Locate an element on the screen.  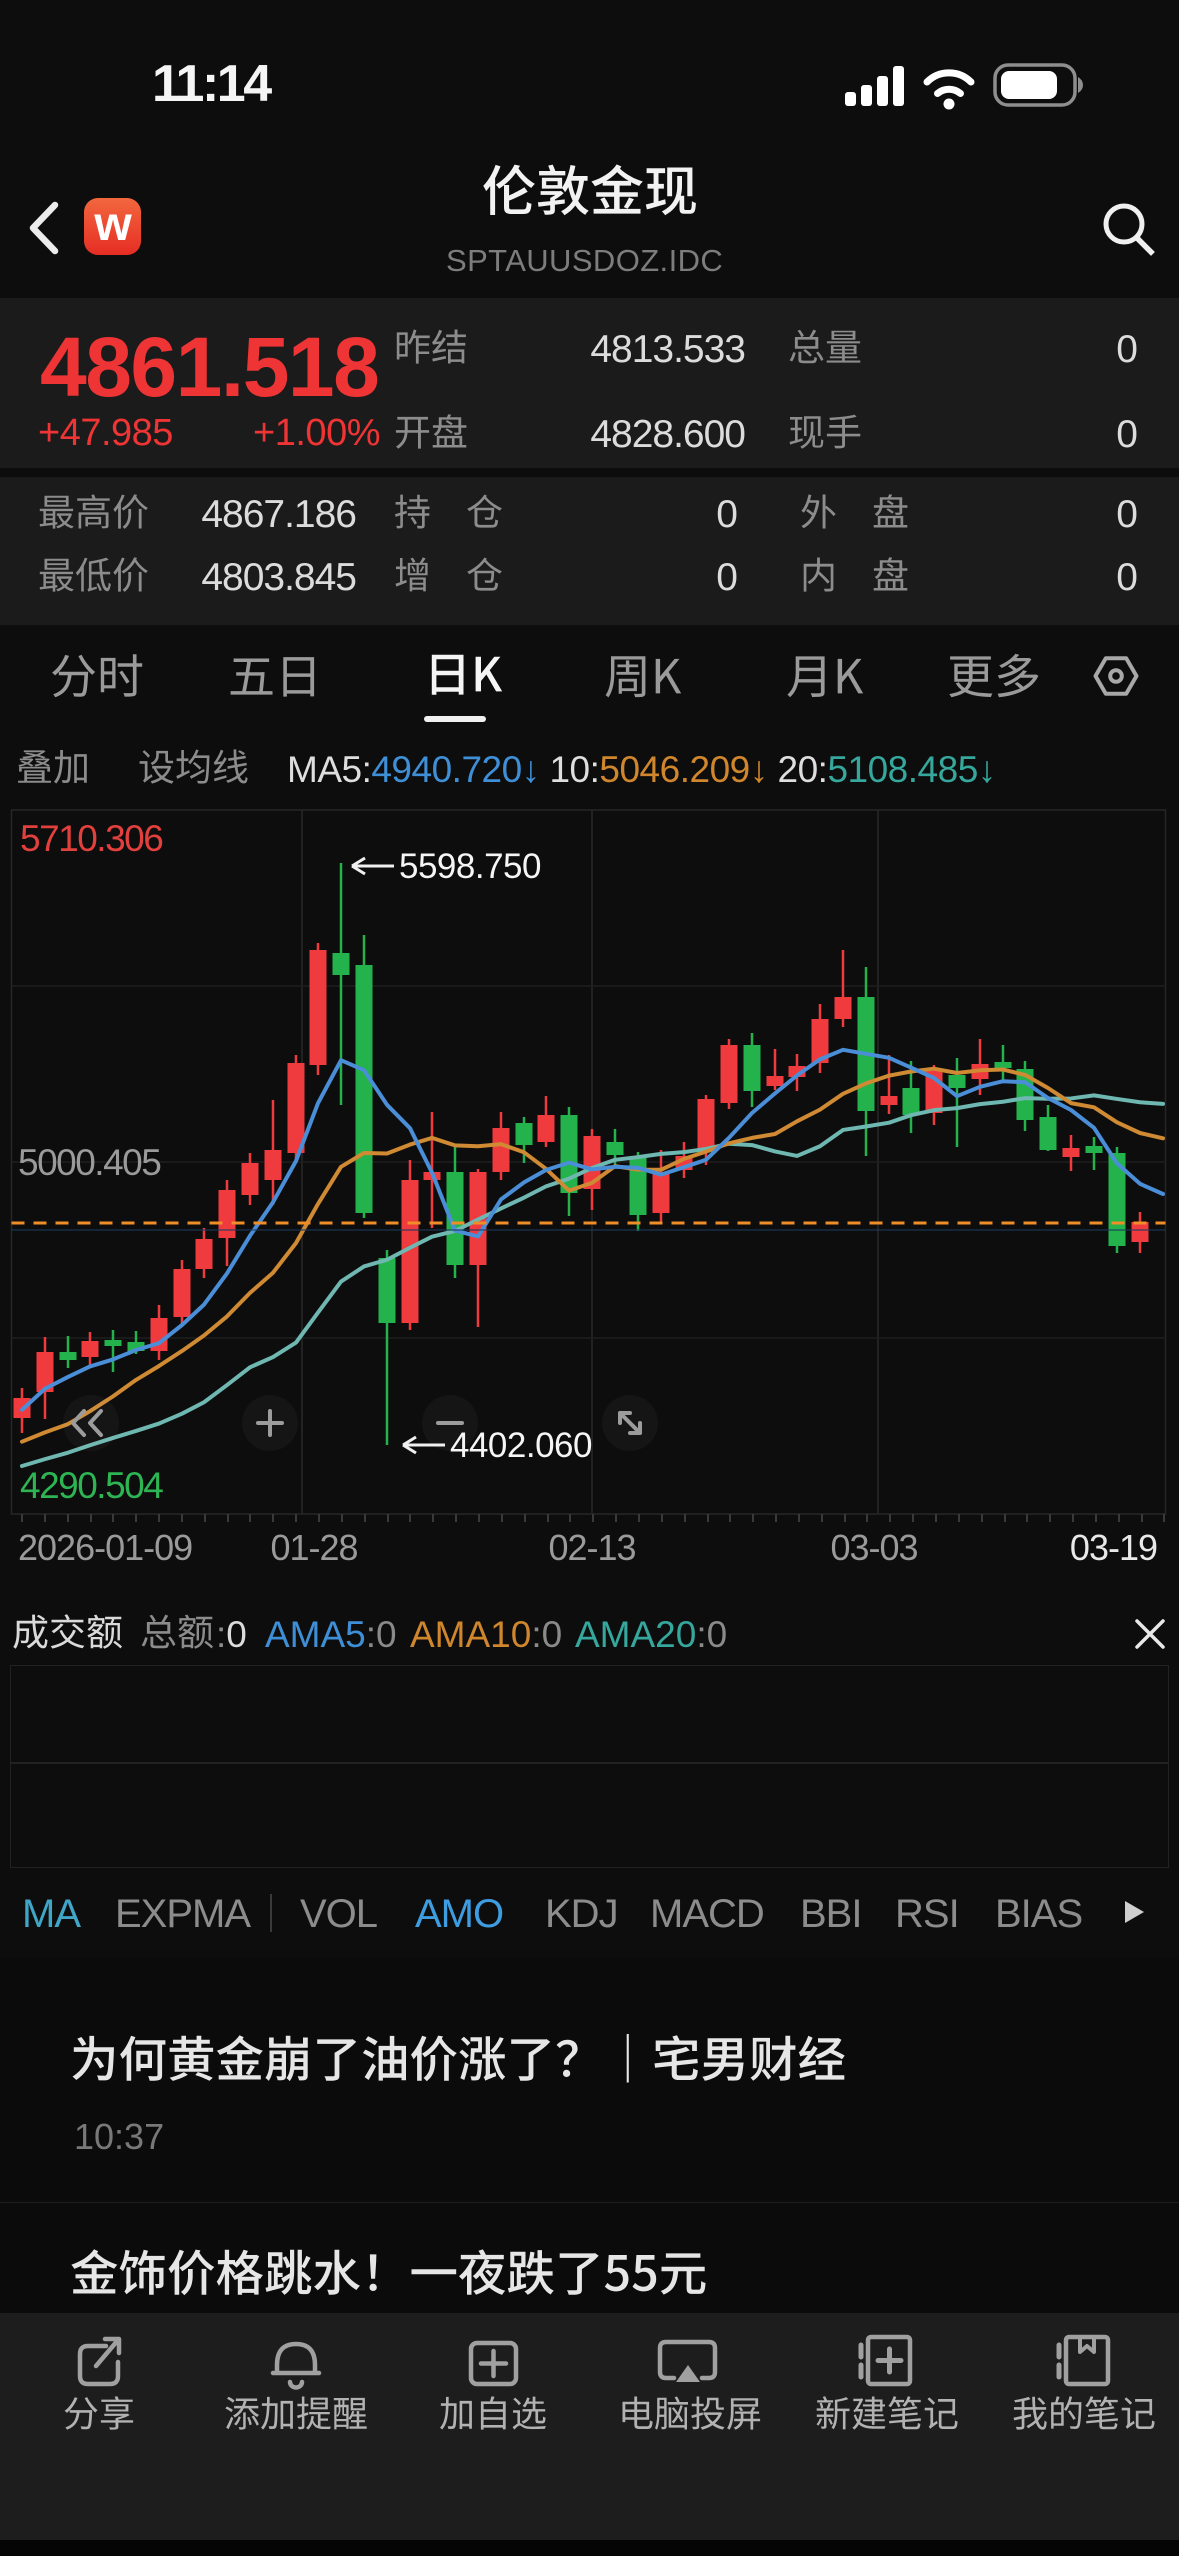
svg-text: 4290.504 is located at coordinates (91, 1485).